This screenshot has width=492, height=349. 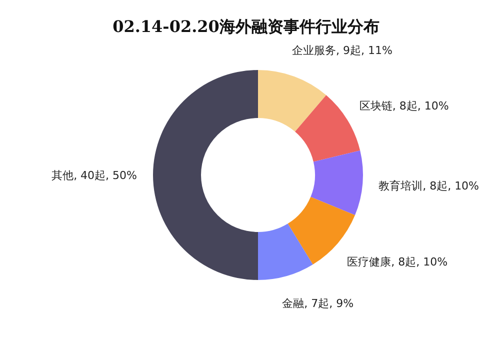 What do you see at coordinates (429, 185) in the screenshot?
I see `slice-label: 教育培训, 8起, 10%` at bounding box center [429, 185].